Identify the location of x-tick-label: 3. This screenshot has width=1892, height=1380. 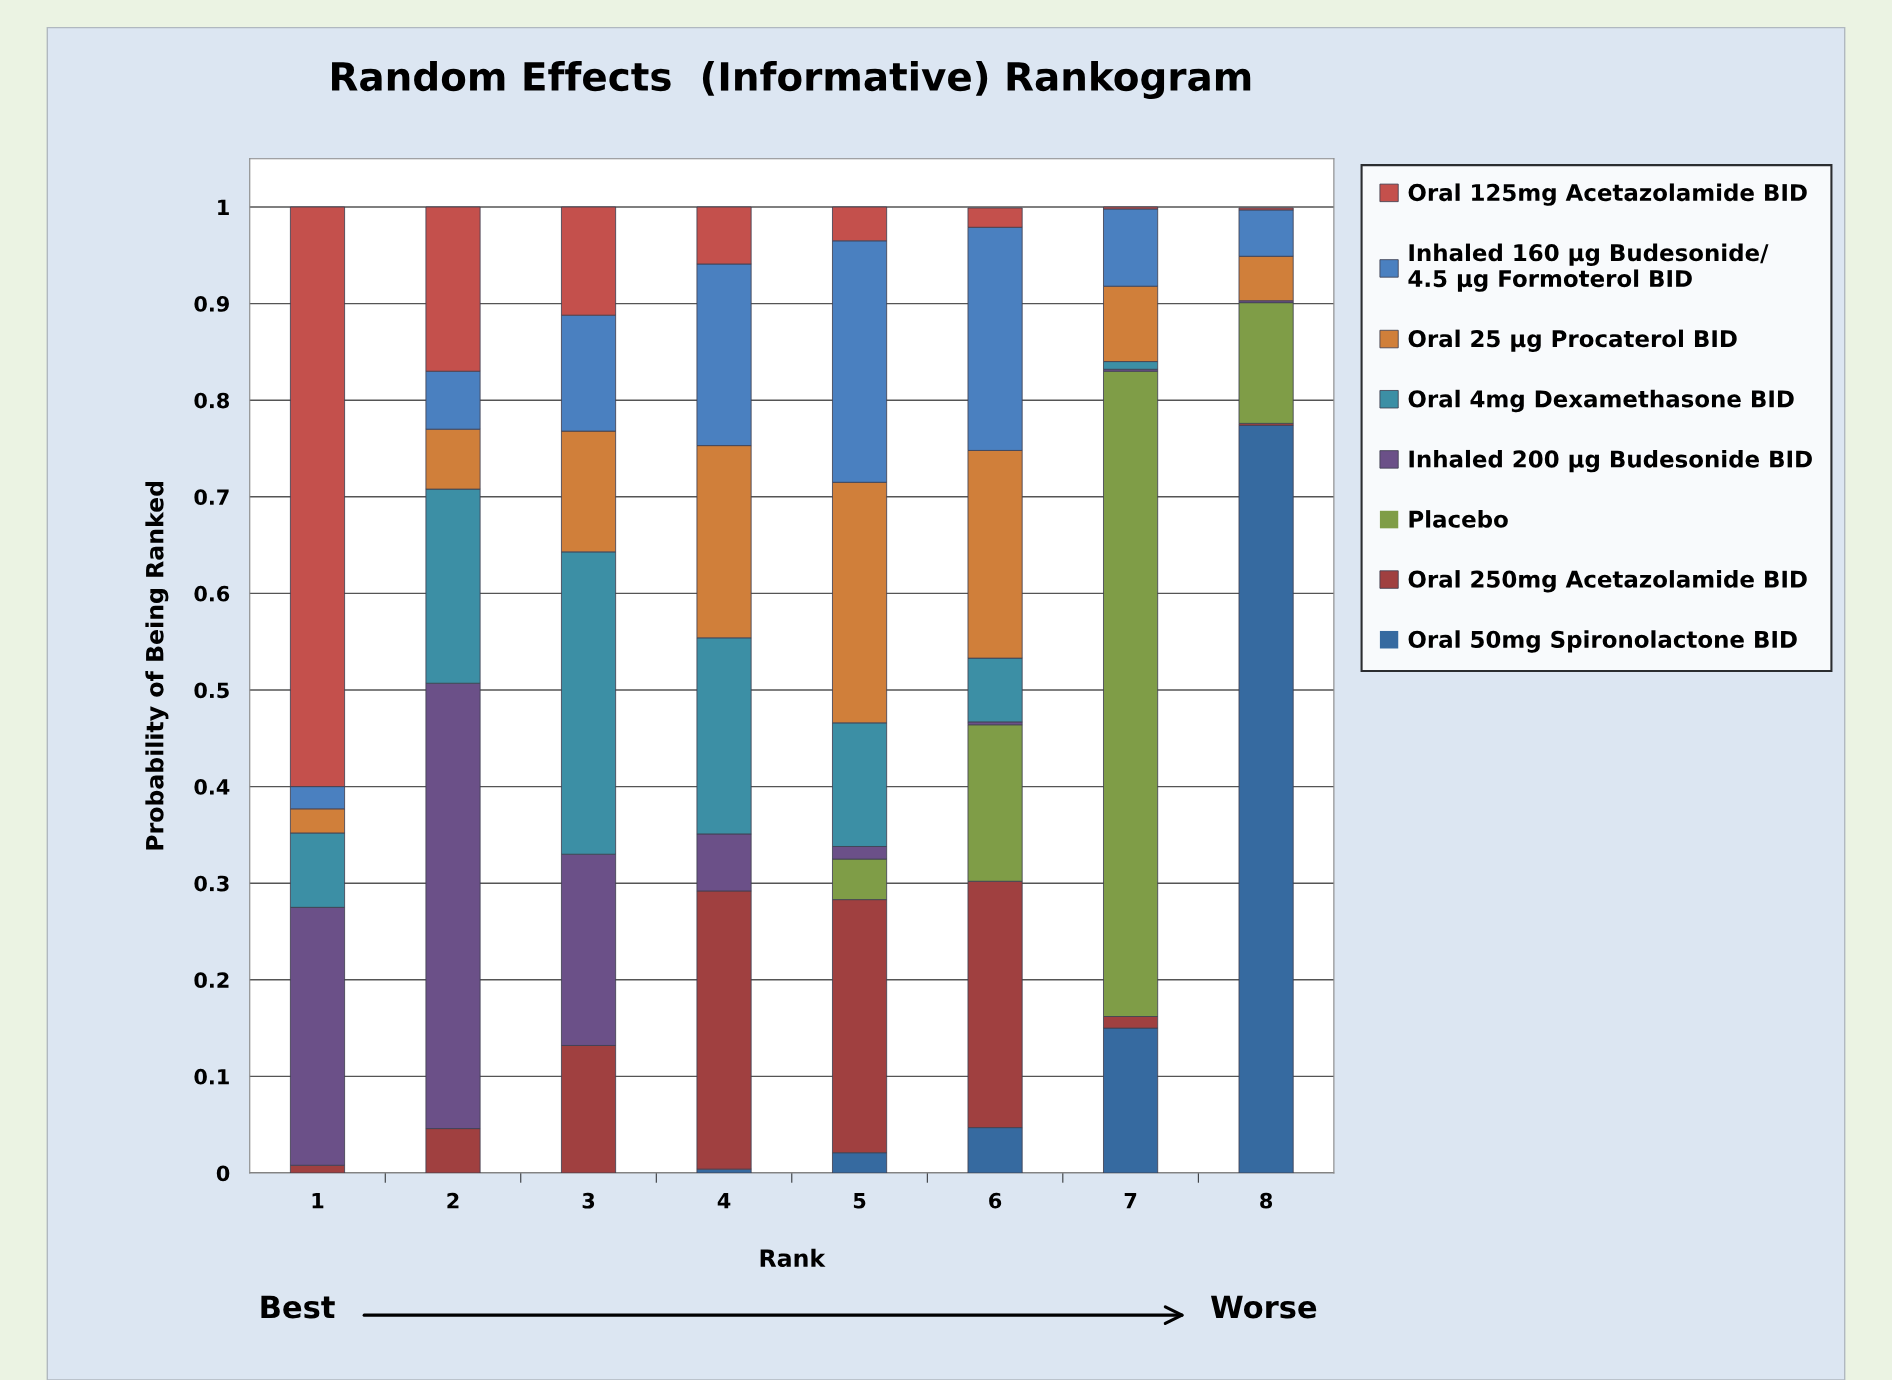
(588, 1200).